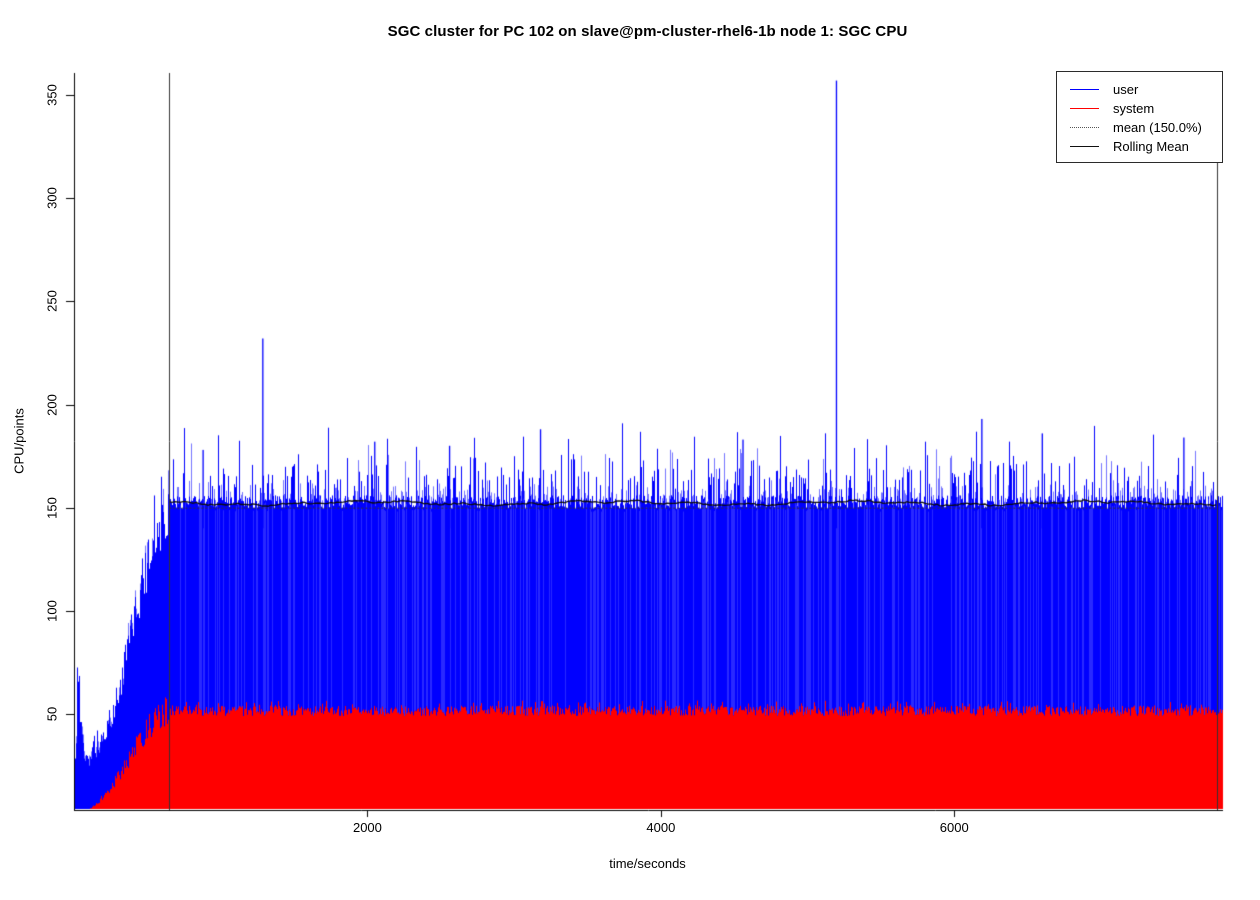 This screenshot has width=1260, height=900. I want to click on x-axis-title: time/seconds, so click(647, 863).